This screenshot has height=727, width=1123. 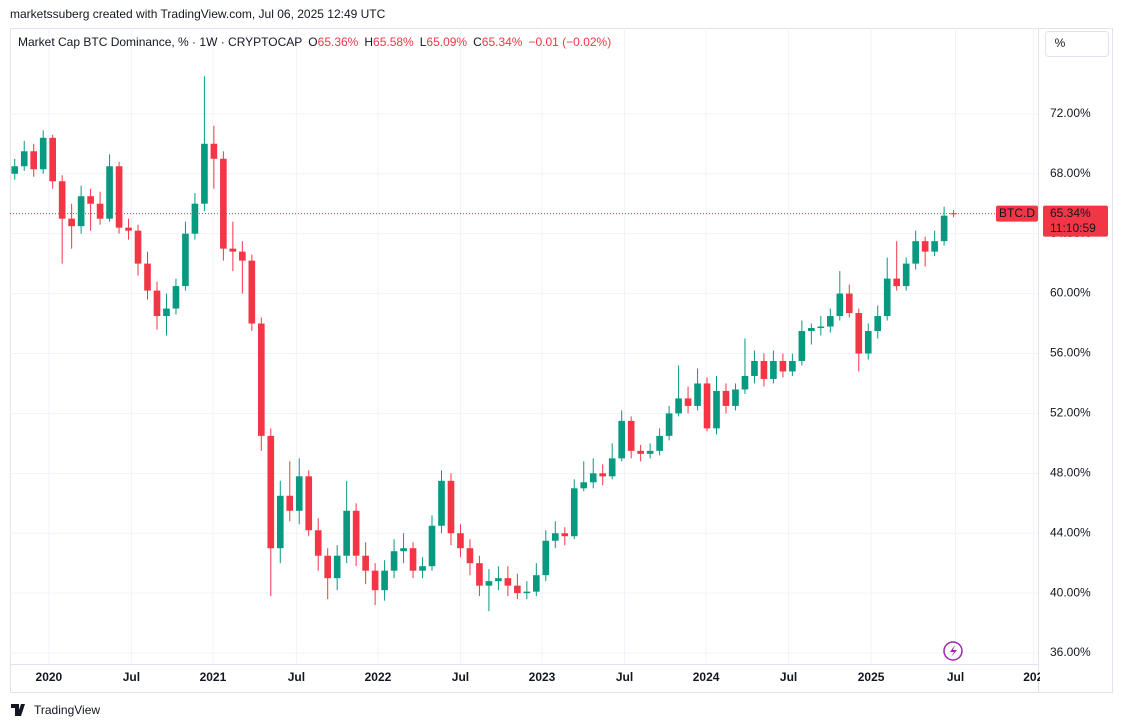 I want to click on y-tick-label: 52.00%, so click(x=1070, y=413).